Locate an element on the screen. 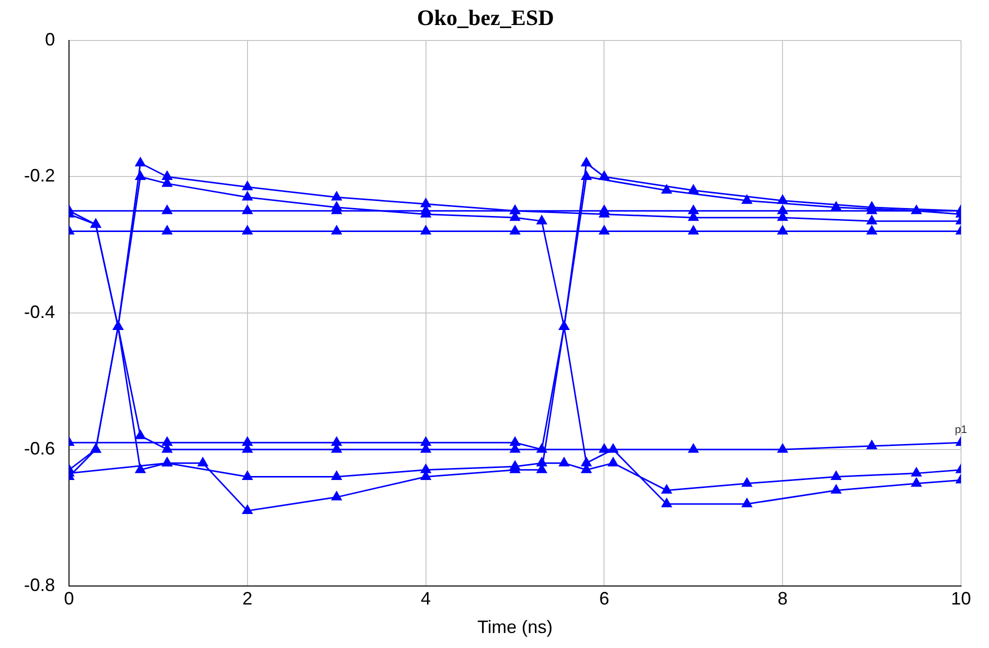  x-tick-label: 0 is located at coordinates (69, 598).